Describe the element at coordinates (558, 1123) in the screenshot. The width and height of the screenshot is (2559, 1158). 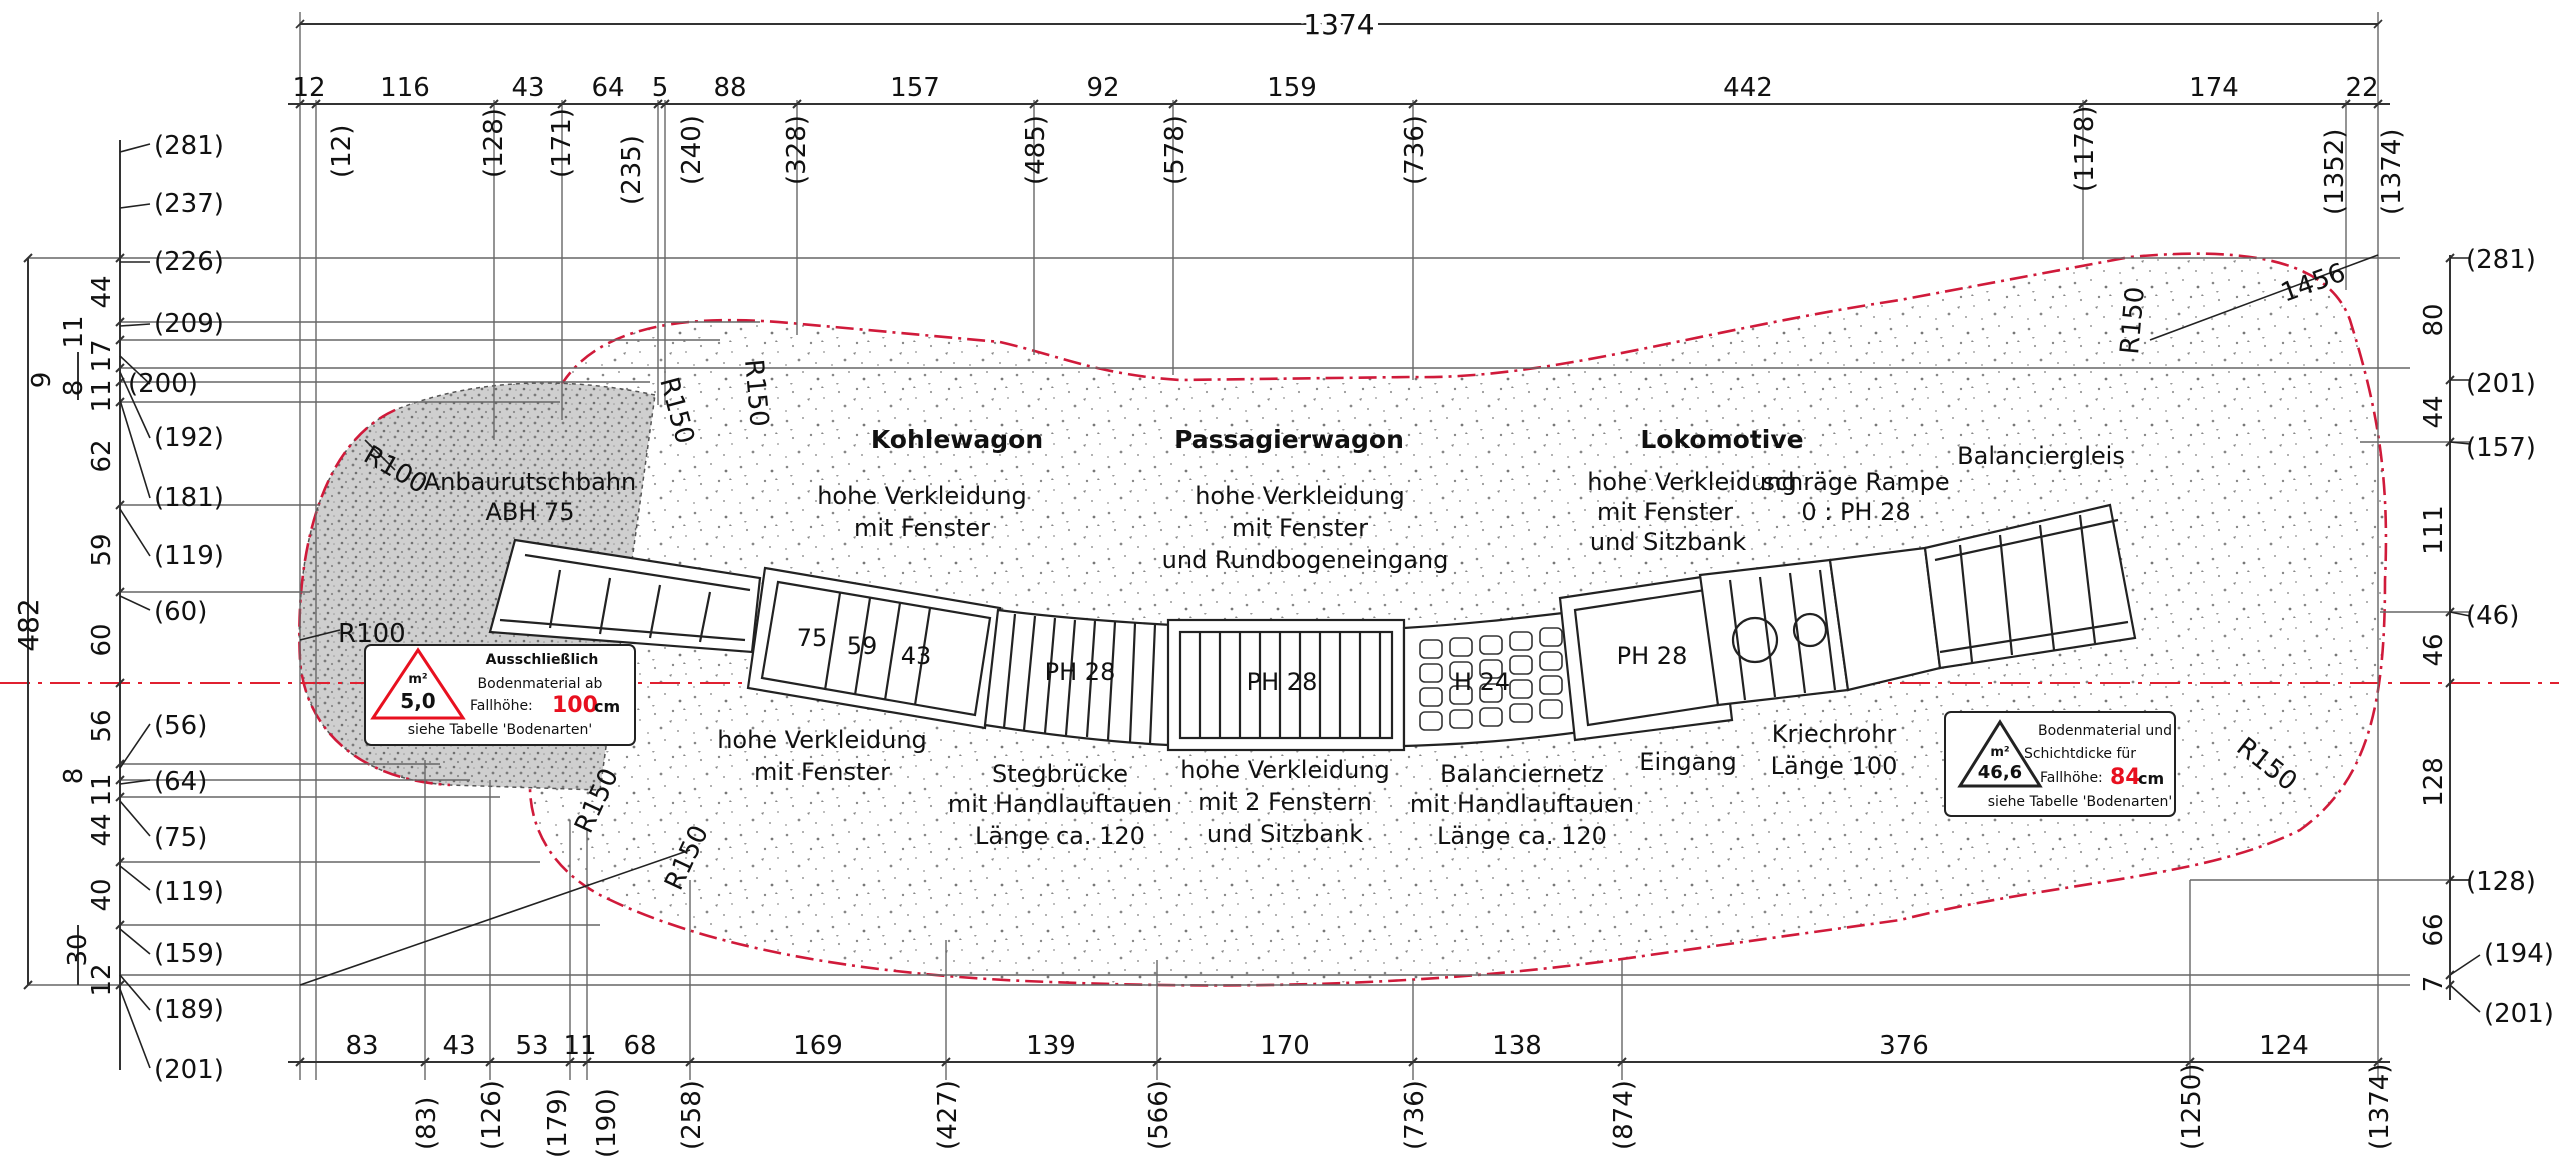
I see `bstation-179: (179)` at that location.